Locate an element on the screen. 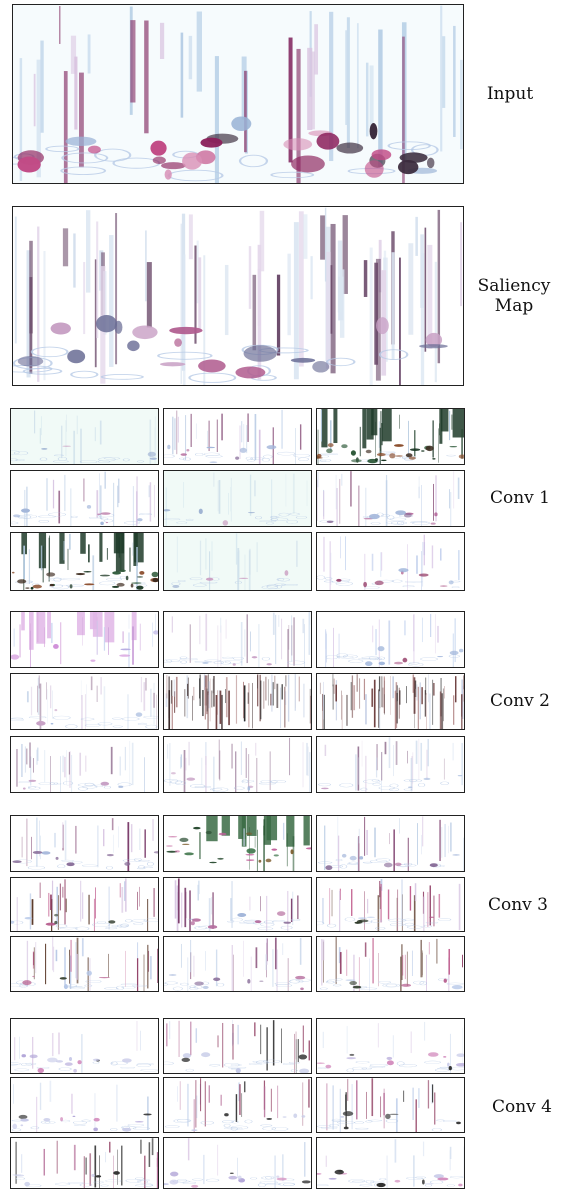  row-label-conv4: Conv 4 is located at coordinates (521, 1107).